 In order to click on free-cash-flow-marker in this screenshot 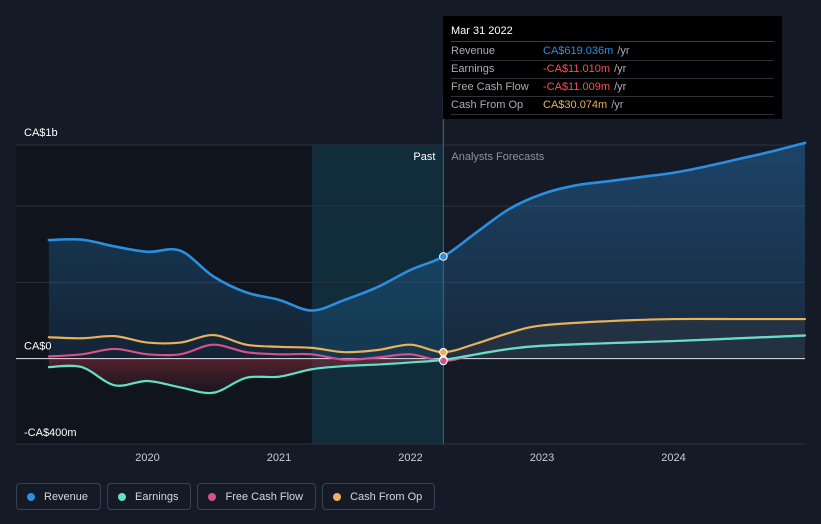, I will do `click(443, 361)`.